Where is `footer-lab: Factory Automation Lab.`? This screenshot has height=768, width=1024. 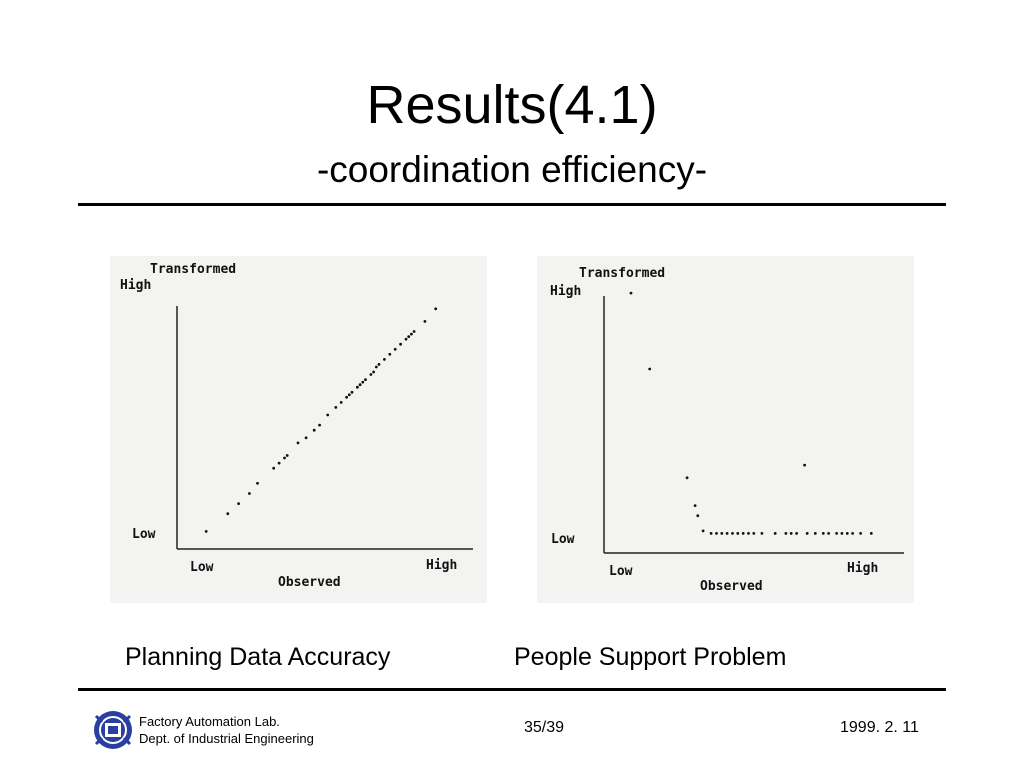
footer-lab: Factory Automation Lab. is located at coordinates (209, 721).